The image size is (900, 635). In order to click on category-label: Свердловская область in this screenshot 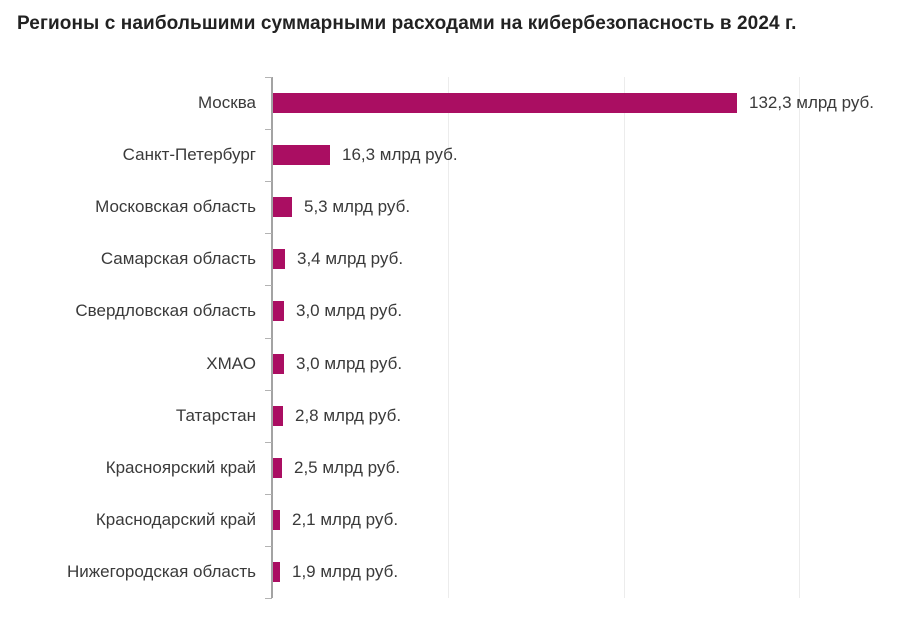, I will do `click(165, 310)`.